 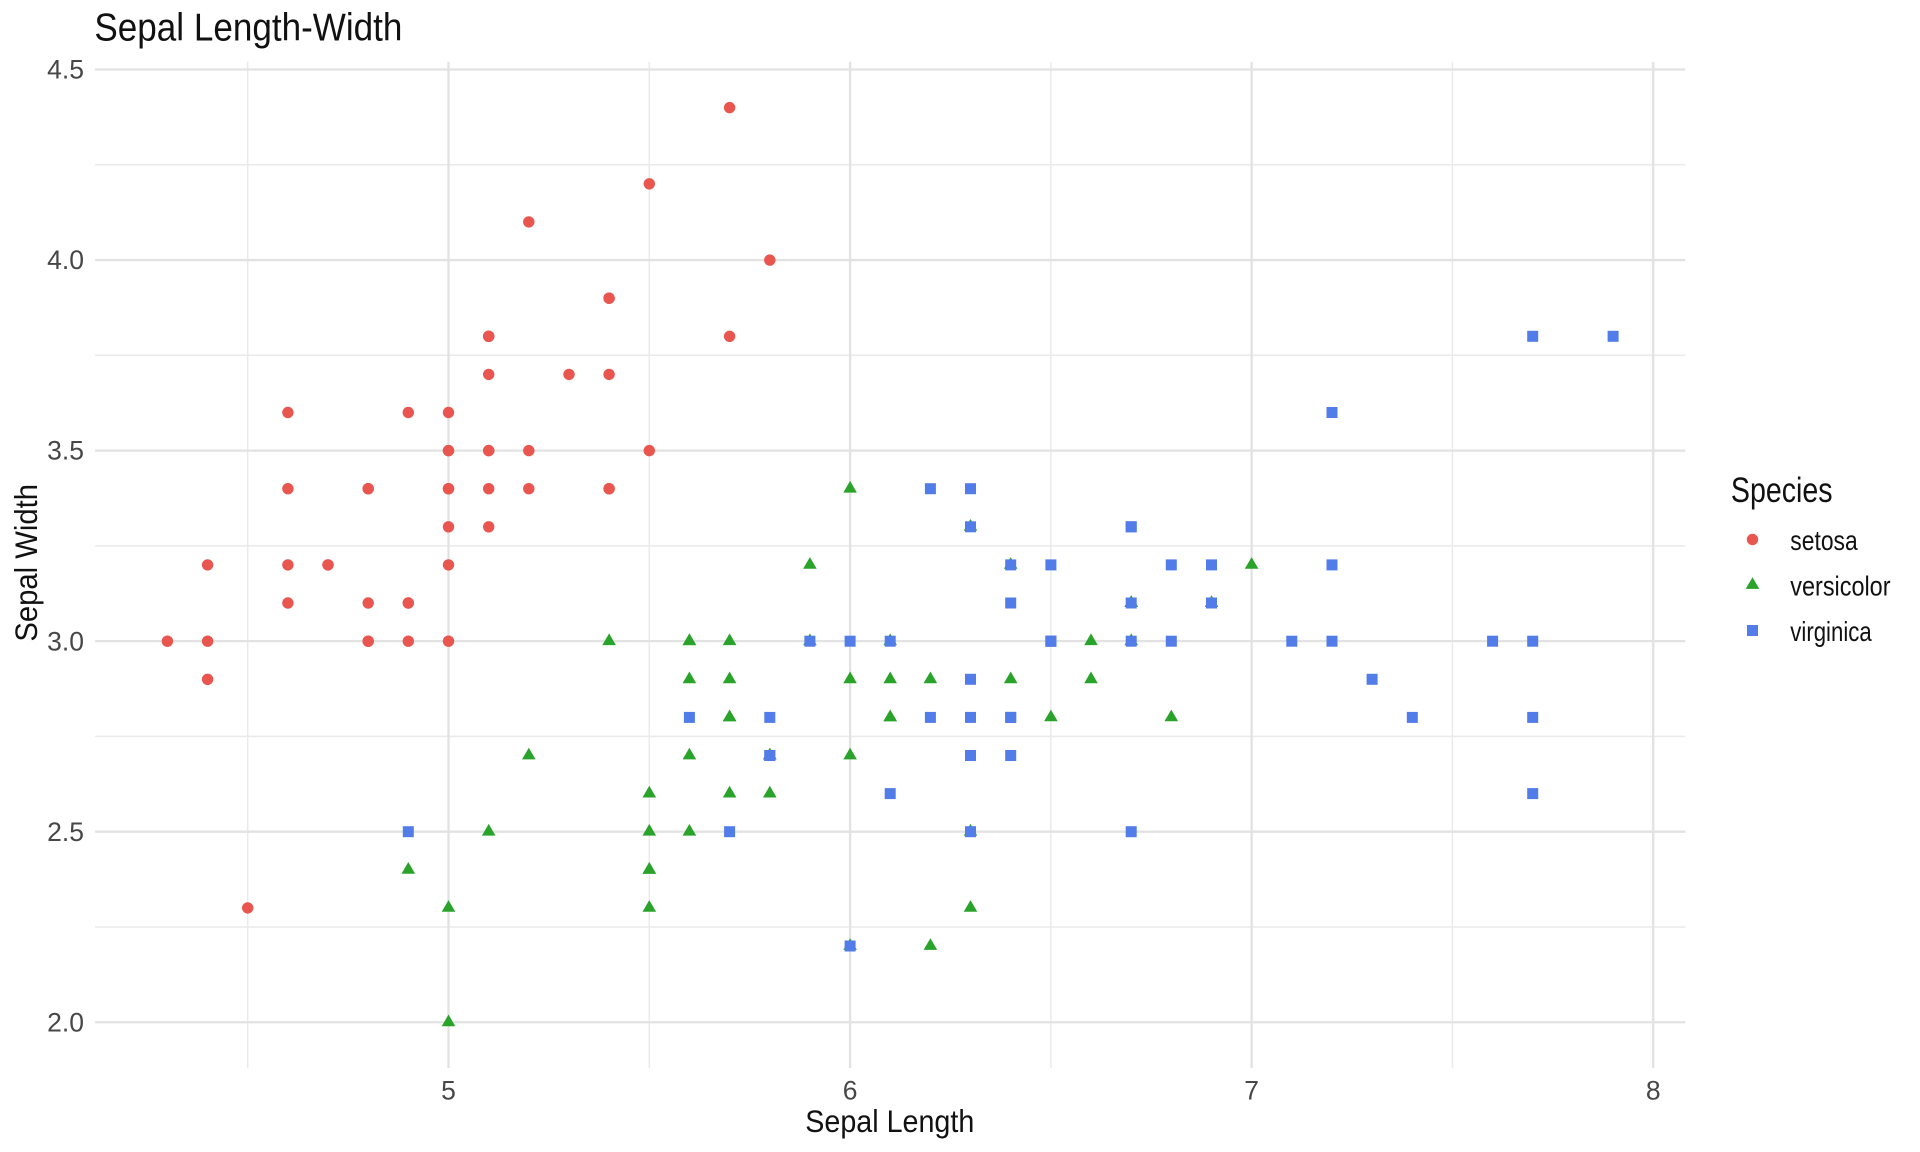 What do you see at coordinates (1831, 631) in the screenshot?
I see `svg-text: virginica` at bounding box center [1831, 631].